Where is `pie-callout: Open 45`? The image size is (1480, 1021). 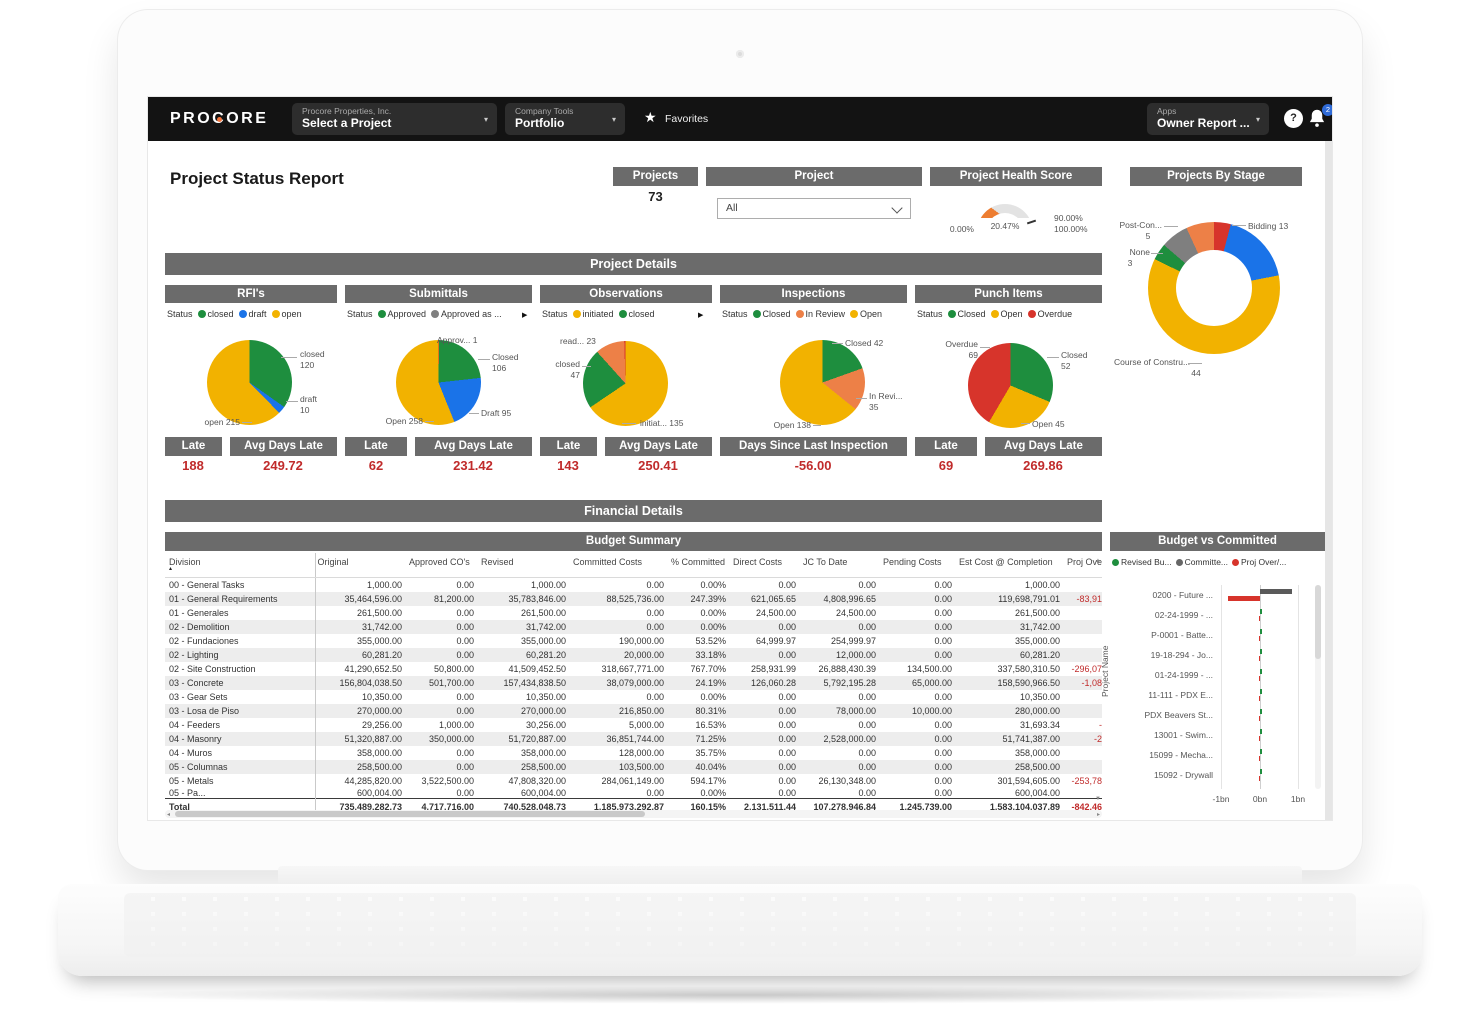 pie-callout: Open 45 is located at coordinates (1048, 424).